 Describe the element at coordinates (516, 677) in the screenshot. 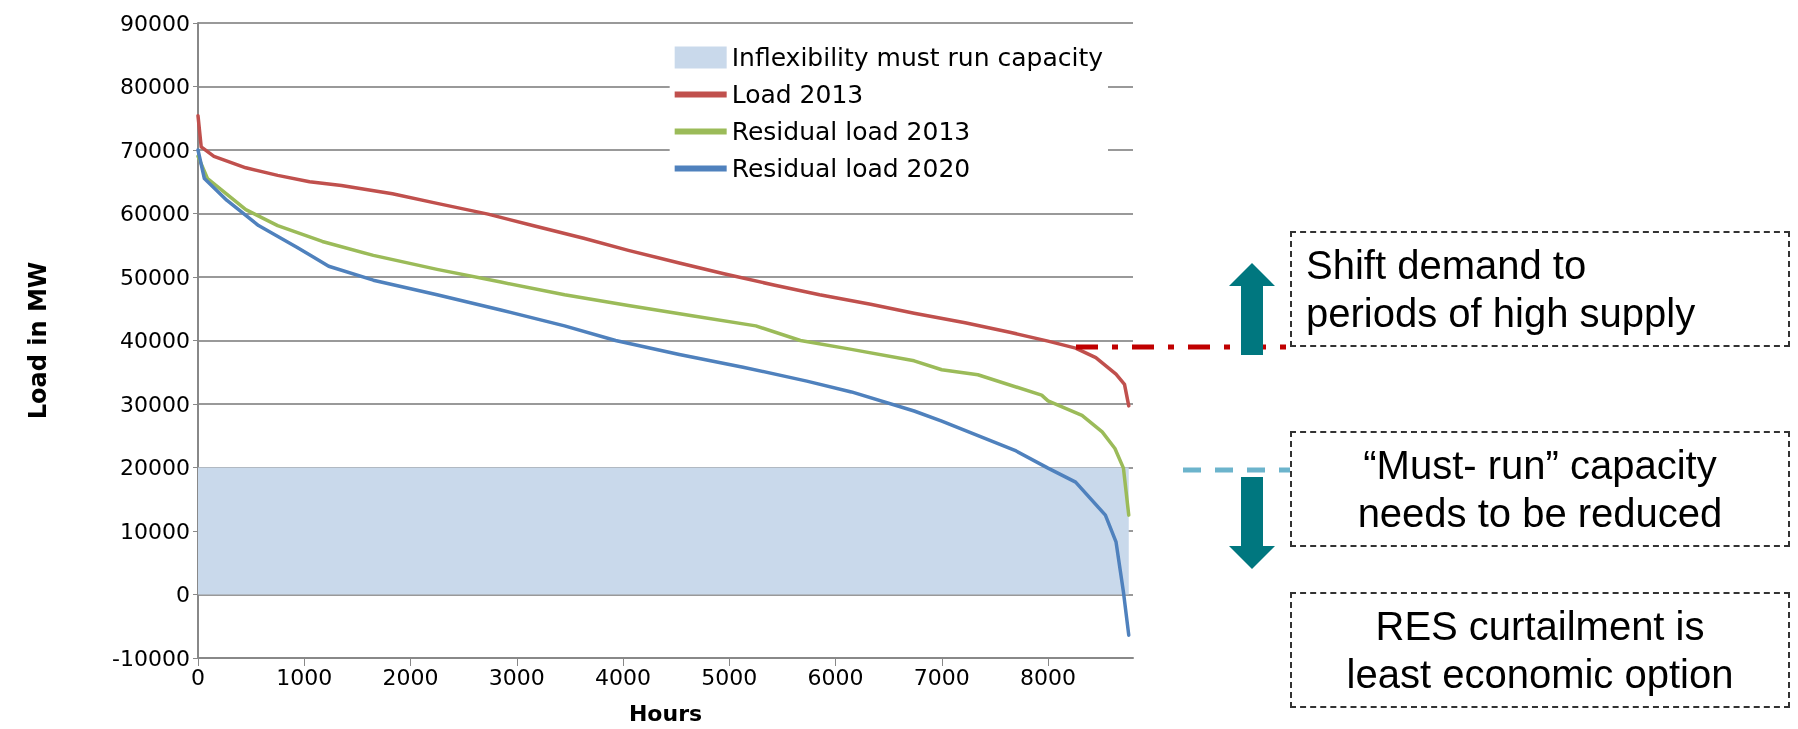

I see `x-tick-label: 3000` at that location.